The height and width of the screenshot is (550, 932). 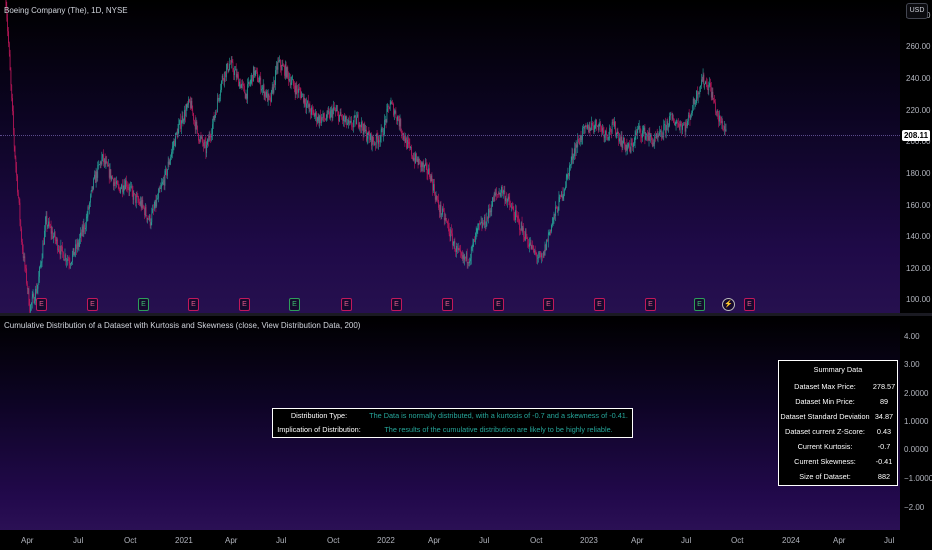 I want to click on summary-row: Current Skewness: -0.41, so click(x=838, y=461).